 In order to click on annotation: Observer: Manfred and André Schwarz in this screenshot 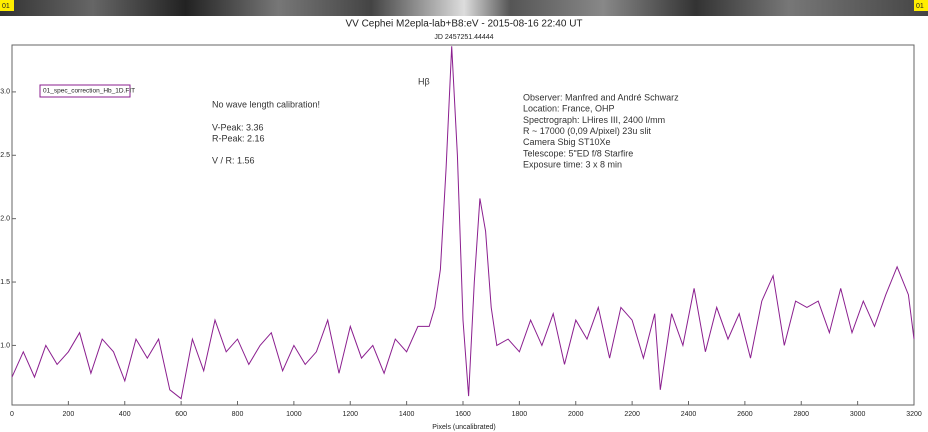, I will do `click(601, 97)`.